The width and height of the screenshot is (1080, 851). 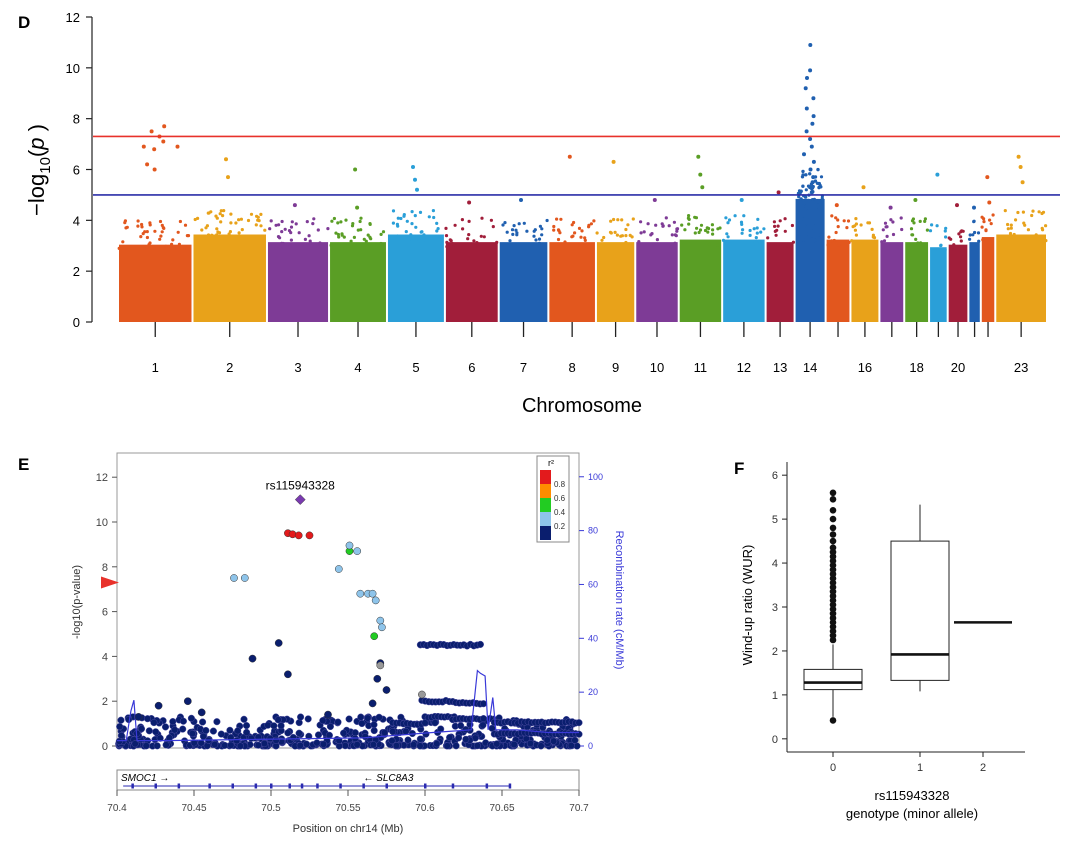 I want to click on manhattan-x-tick-label: 11, so click(x=701, y=367).